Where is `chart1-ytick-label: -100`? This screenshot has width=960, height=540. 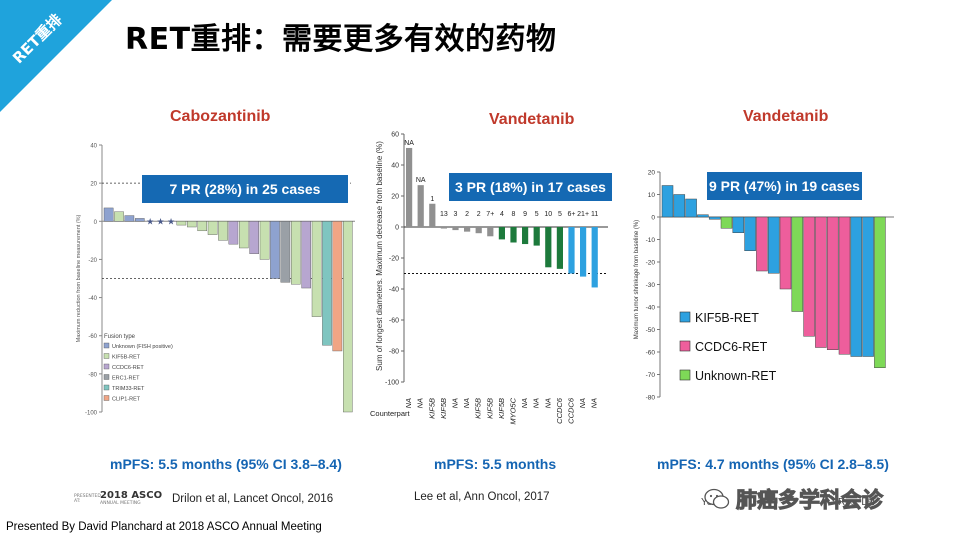
chart1-ytick-label: -100 is located at coordinates (91, 414).